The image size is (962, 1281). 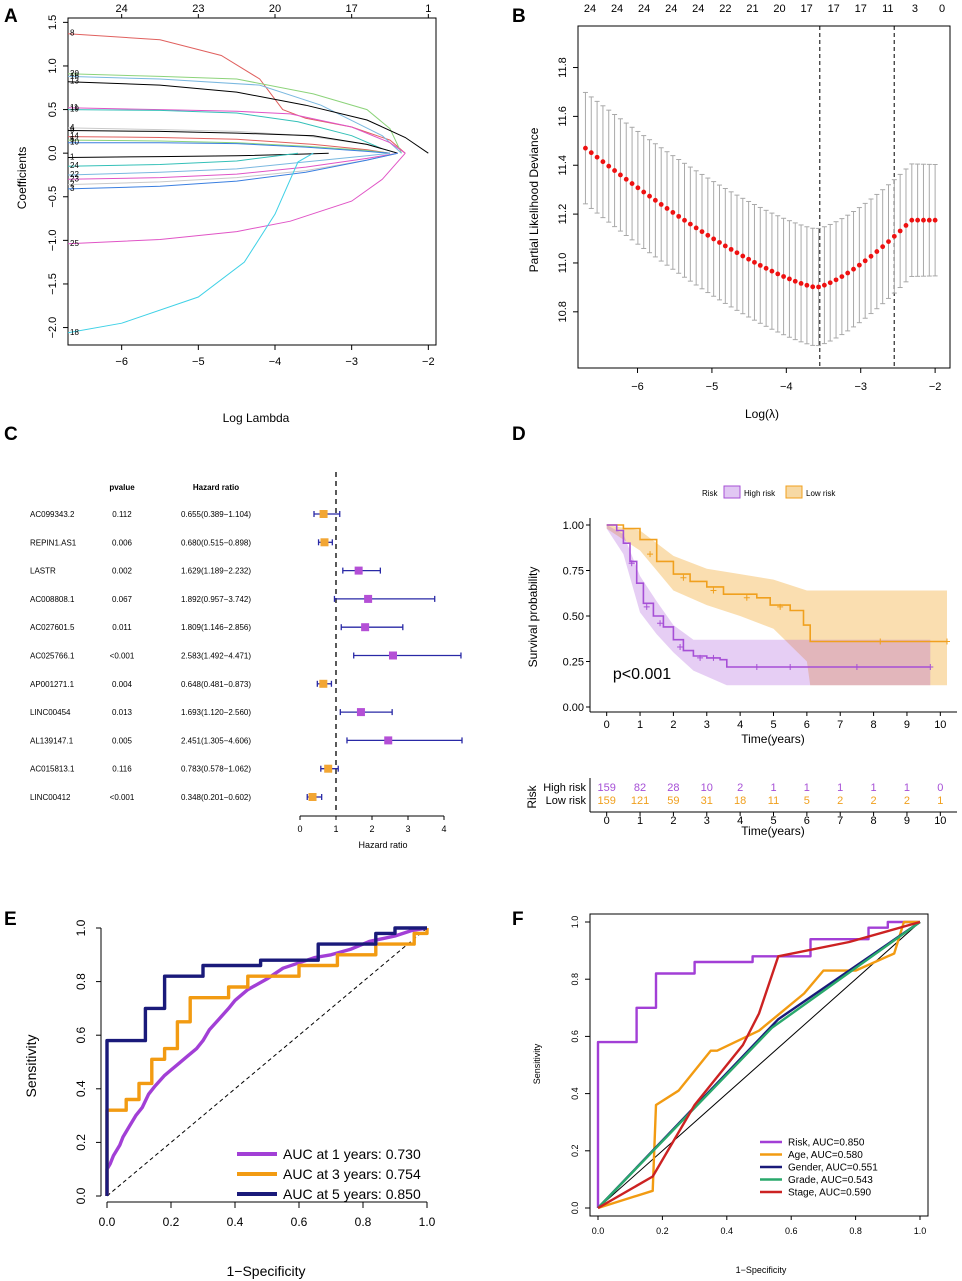 What do you see at coordinates (53, 241) in the screenshot?
I see `panel-a-ytick-label: −1.0` at bounding box center [53, 241].